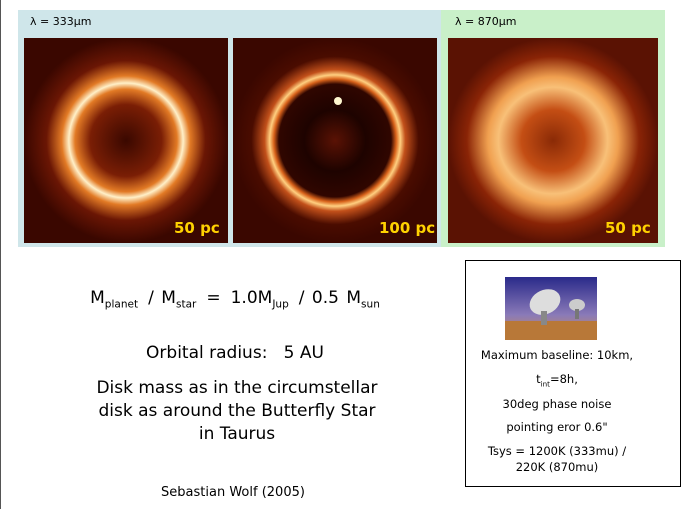  I want to click on equation: Mplanet / Mstar = 1.0MJup / 0.5 Msun, so click(235, 299).